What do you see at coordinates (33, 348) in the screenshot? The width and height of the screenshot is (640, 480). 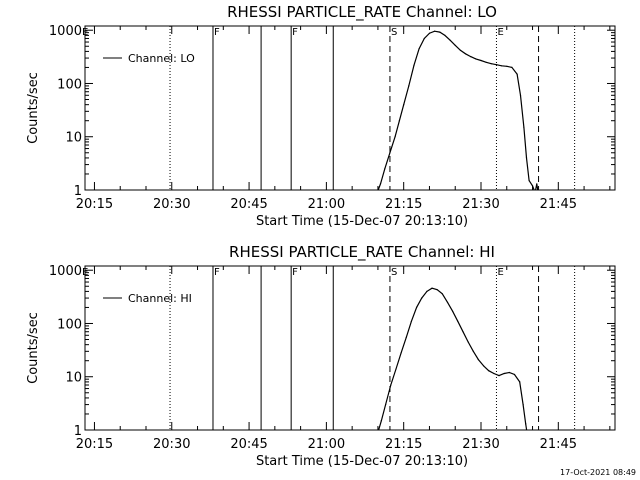 I see `y-axis-label: Counts/sec` at bounding box center [33, 348].